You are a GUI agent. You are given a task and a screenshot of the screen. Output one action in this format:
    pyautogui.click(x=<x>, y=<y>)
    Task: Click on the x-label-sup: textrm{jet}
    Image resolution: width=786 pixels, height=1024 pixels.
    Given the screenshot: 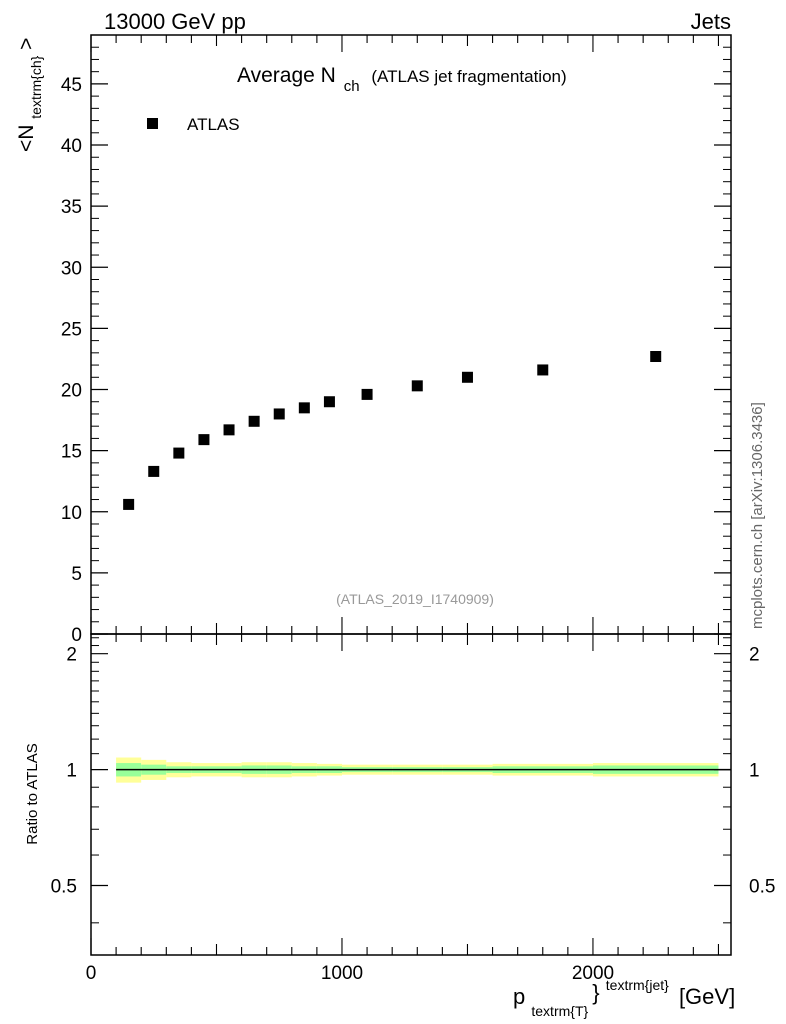 What is the action you would take?
    pyautogui.click(x=637, y=985)
    